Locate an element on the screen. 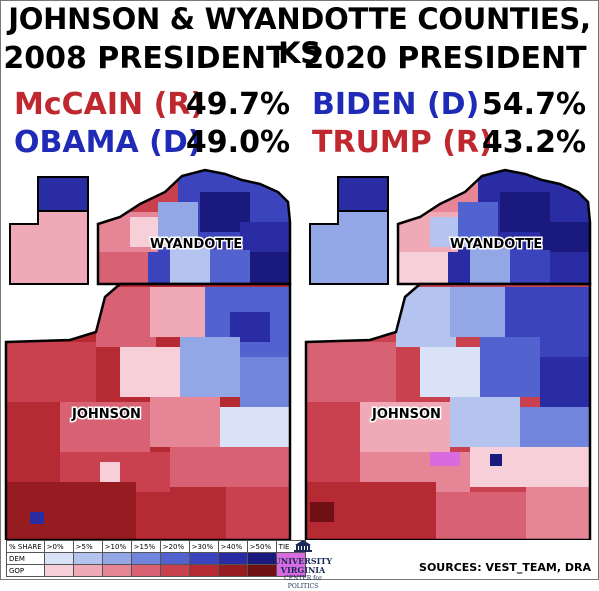  legend-header: >10% is located at coordinates (116, 546).